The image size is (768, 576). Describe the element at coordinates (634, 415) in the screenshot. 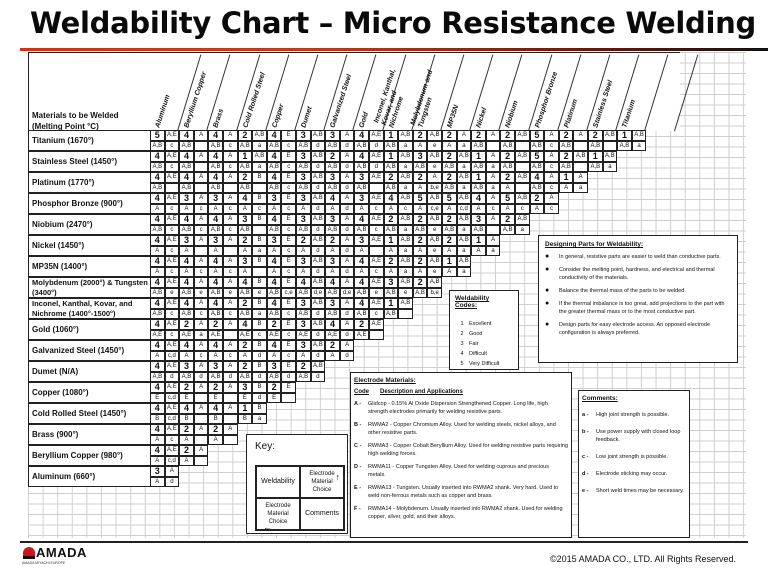

I see `comment-item: a - High joint strength is possible.` at that location.